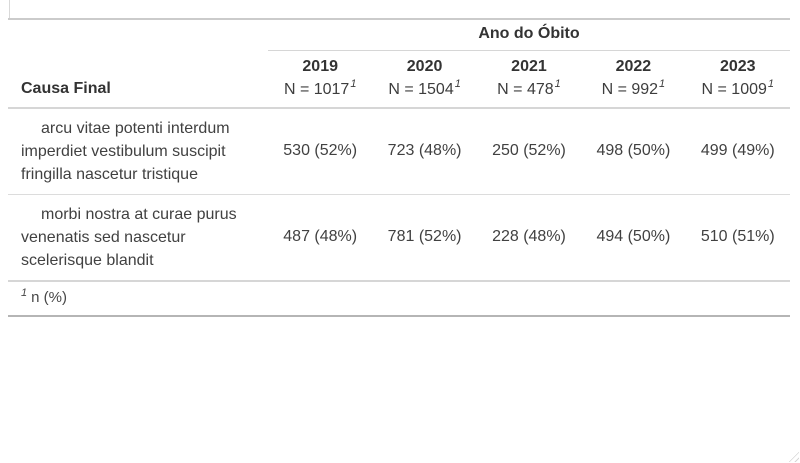 The height and width of the screenshot is (463, 800). What do you see at coordinates (424, 66) in the screenshot?
I see `year-label: 2020` at bounding box center [424, 66].